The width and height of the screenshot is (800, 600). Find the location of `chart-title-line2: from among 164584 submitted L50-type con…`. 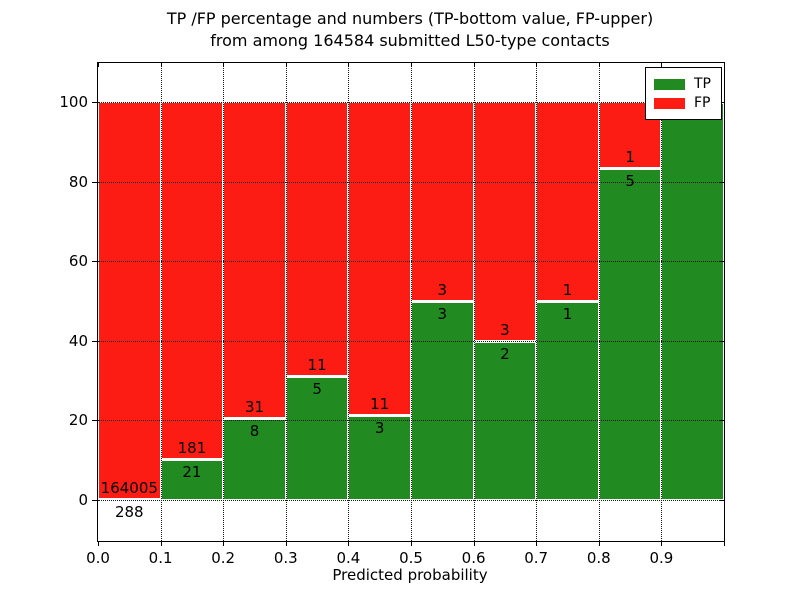

chart-title-line2: from among 164584 submitted L50-type con… is located at coordinates (410, 40).